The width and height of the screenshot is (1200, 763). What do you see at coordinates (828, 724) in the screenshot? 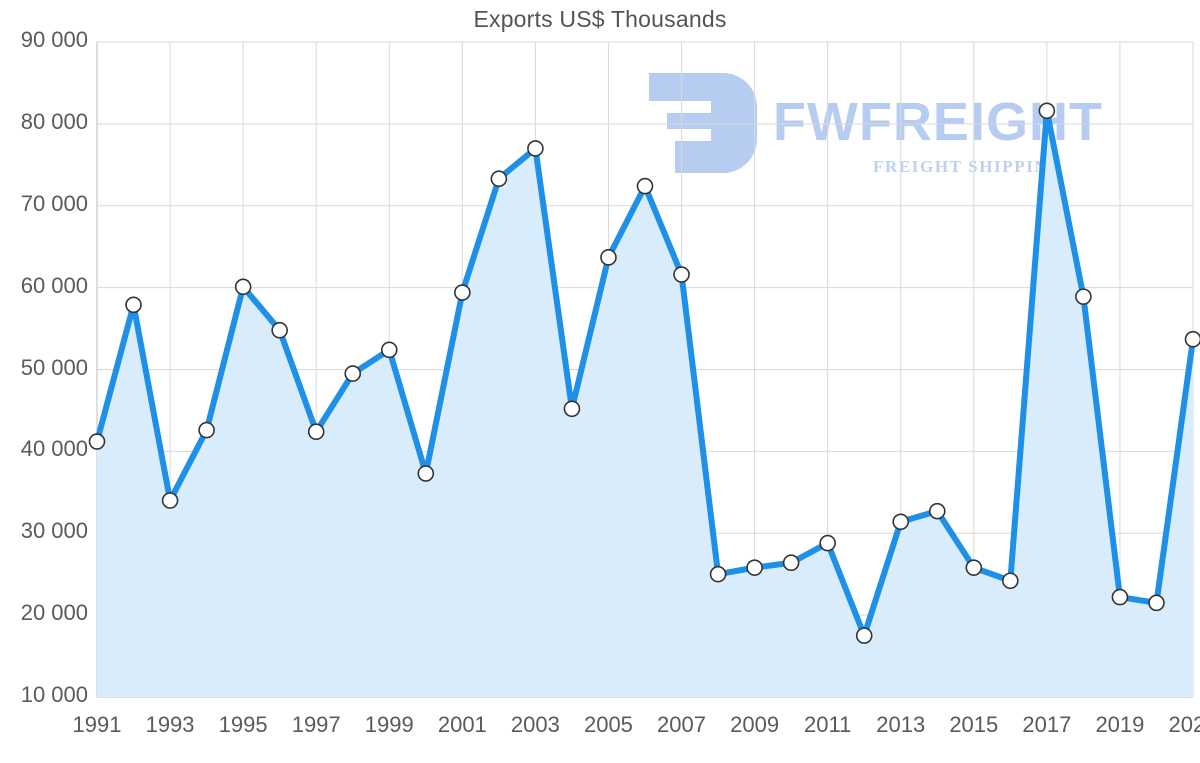
I see `x-tick-label: 2011` at bounding box center [828, 724].